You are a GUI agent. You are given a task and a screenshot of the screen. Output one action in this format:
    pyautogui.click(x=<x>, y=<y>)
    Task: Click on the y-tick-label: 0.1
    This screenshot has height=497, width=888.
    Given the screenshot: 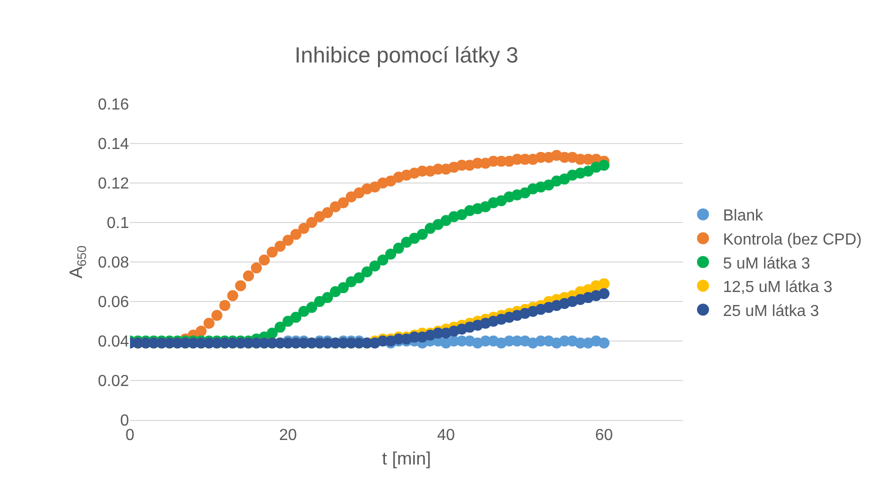 What is the action you would take?
    pyautogui.click(x=118, y=223)
    